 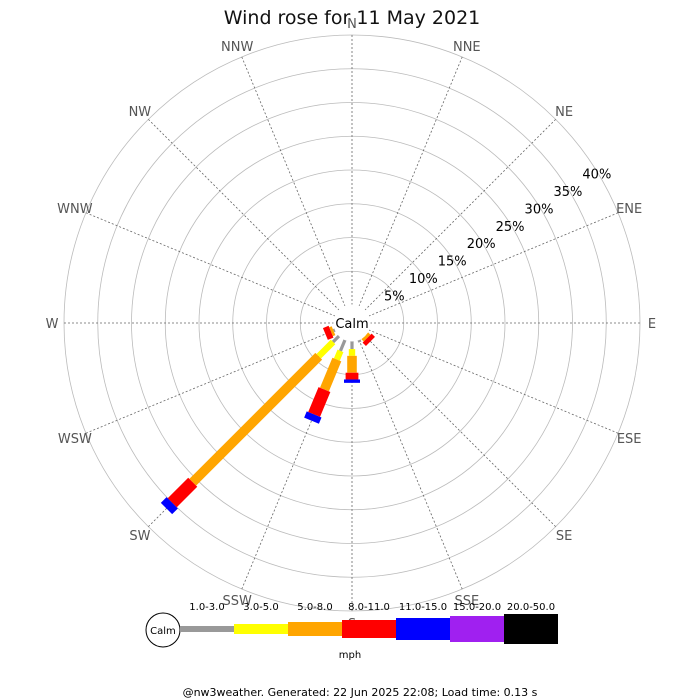 I want to click on direction-label: E, so click(x=652, y=324).